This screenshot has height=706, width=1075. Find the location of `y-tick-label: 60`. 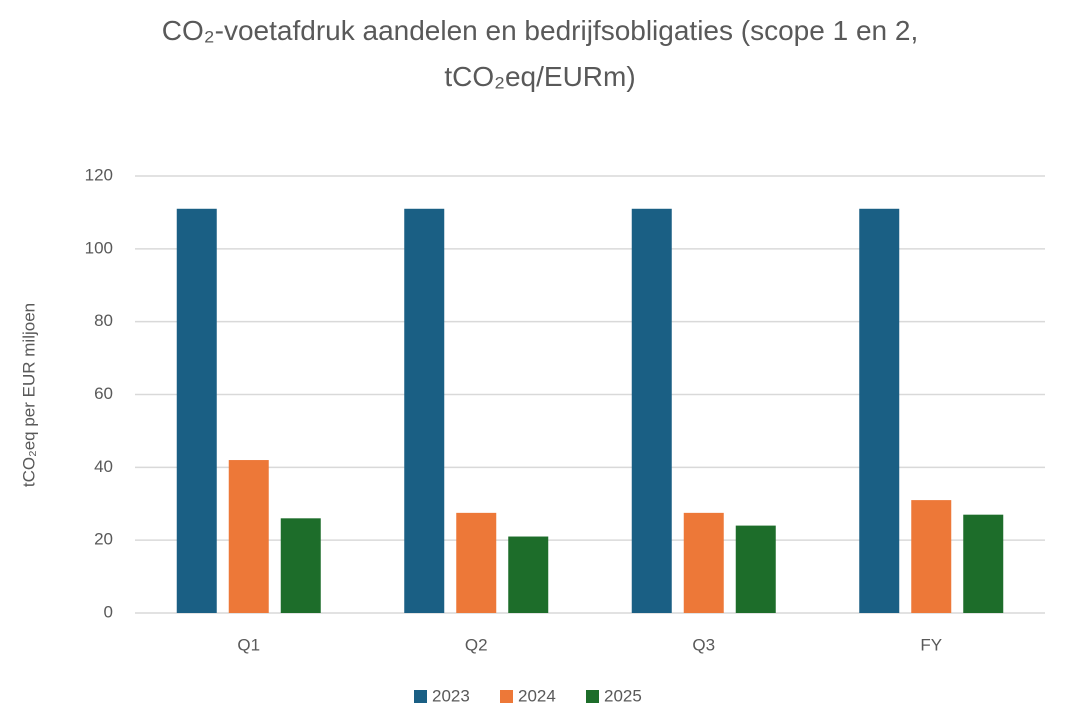

y-tick-label: 60 is located at coordinates (103, 393).